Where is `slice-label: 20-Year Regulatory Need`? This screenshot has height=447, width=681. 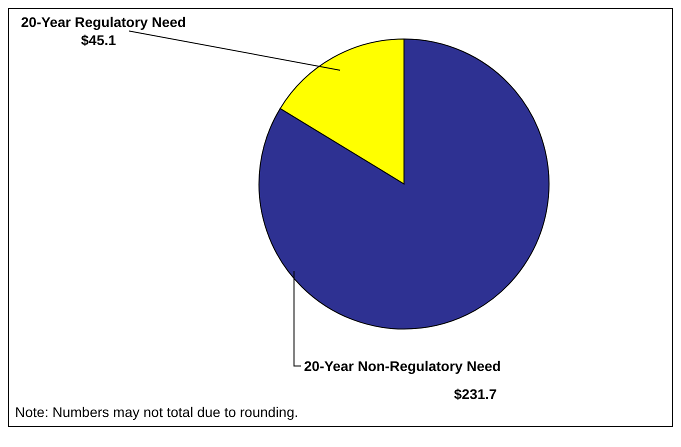
slice-label: 20-Year Regulatory Need is located at coordinates (103, 22).